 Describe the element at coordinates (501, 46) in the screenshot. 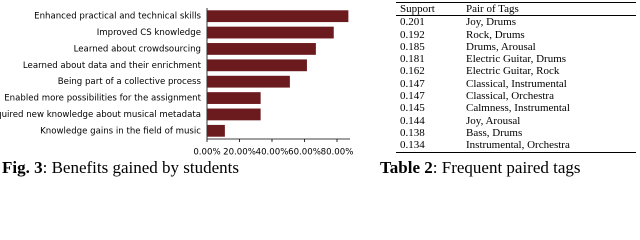

I see `table-cell: Drums, Arousal` at that location.